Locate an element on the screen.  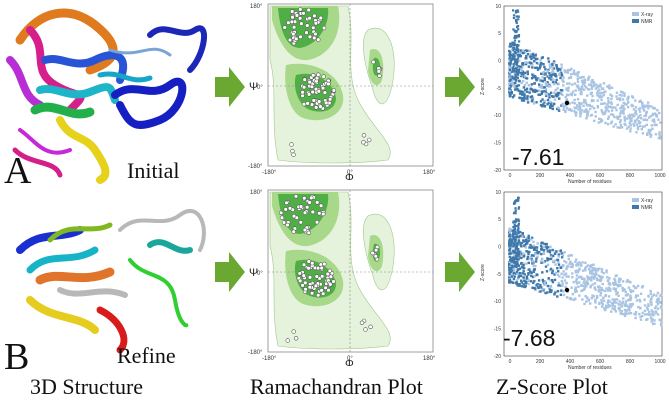
arrow-right-icon is located at coordinates (230, 87).